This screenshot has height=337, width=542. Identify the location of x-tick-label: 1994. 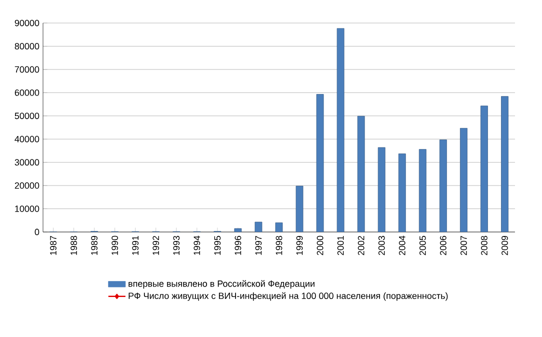
(197, 245).